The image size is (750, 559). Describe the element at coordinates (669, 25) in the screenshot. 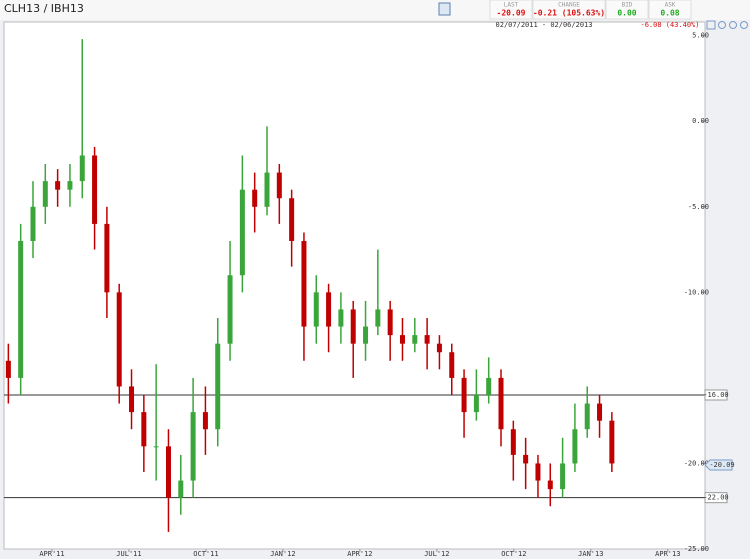

I see `range-change: -6.08 (43.40%)` at that location.